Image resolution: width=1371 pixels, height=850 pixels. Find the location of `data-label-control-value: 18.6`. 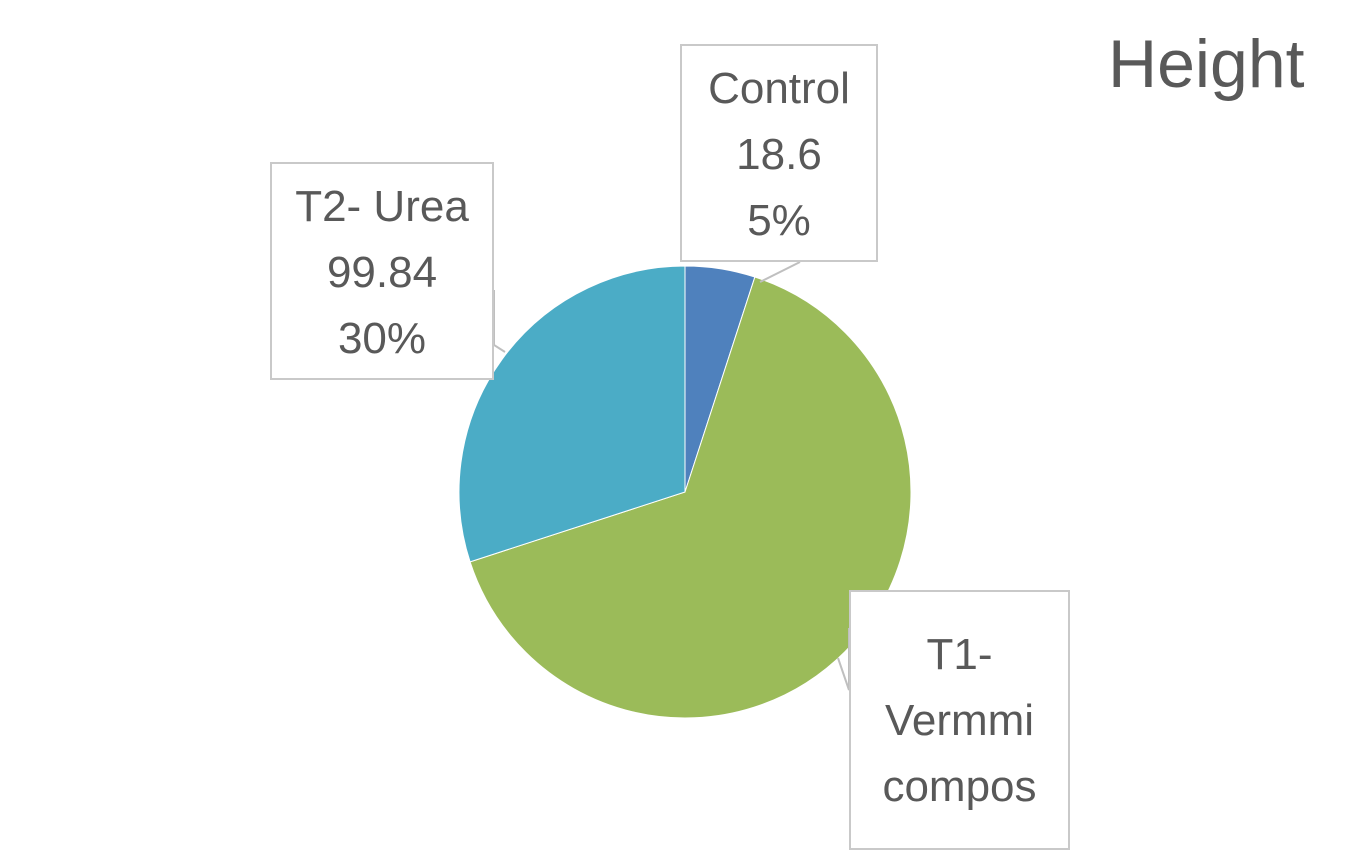

data-label-control-value: 18.6 is located at coordinates (779, 154).